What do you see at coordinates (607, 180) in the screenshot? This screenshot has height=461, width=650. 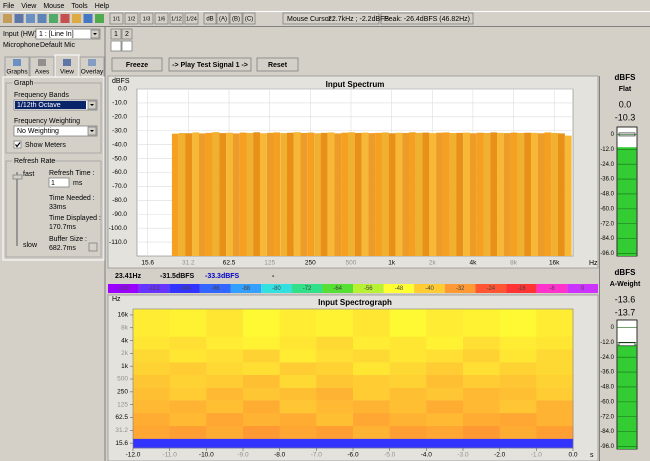 I see `meter-tick-label: -36.0` at bounding box center [607, 180].